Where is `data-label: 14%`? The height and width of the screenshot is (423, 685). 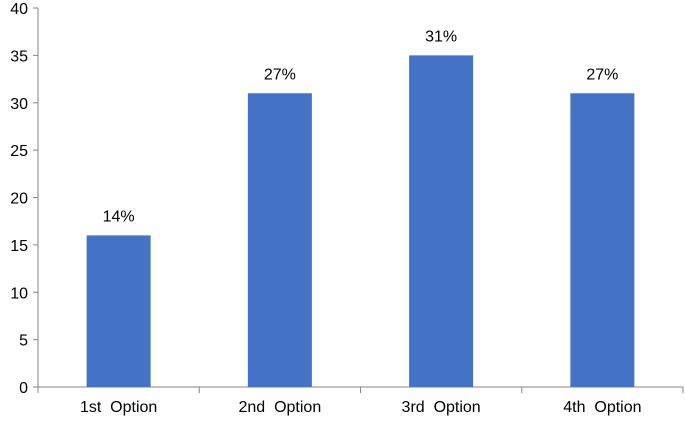
data-label: 14% is located at coordinates (119, 216).